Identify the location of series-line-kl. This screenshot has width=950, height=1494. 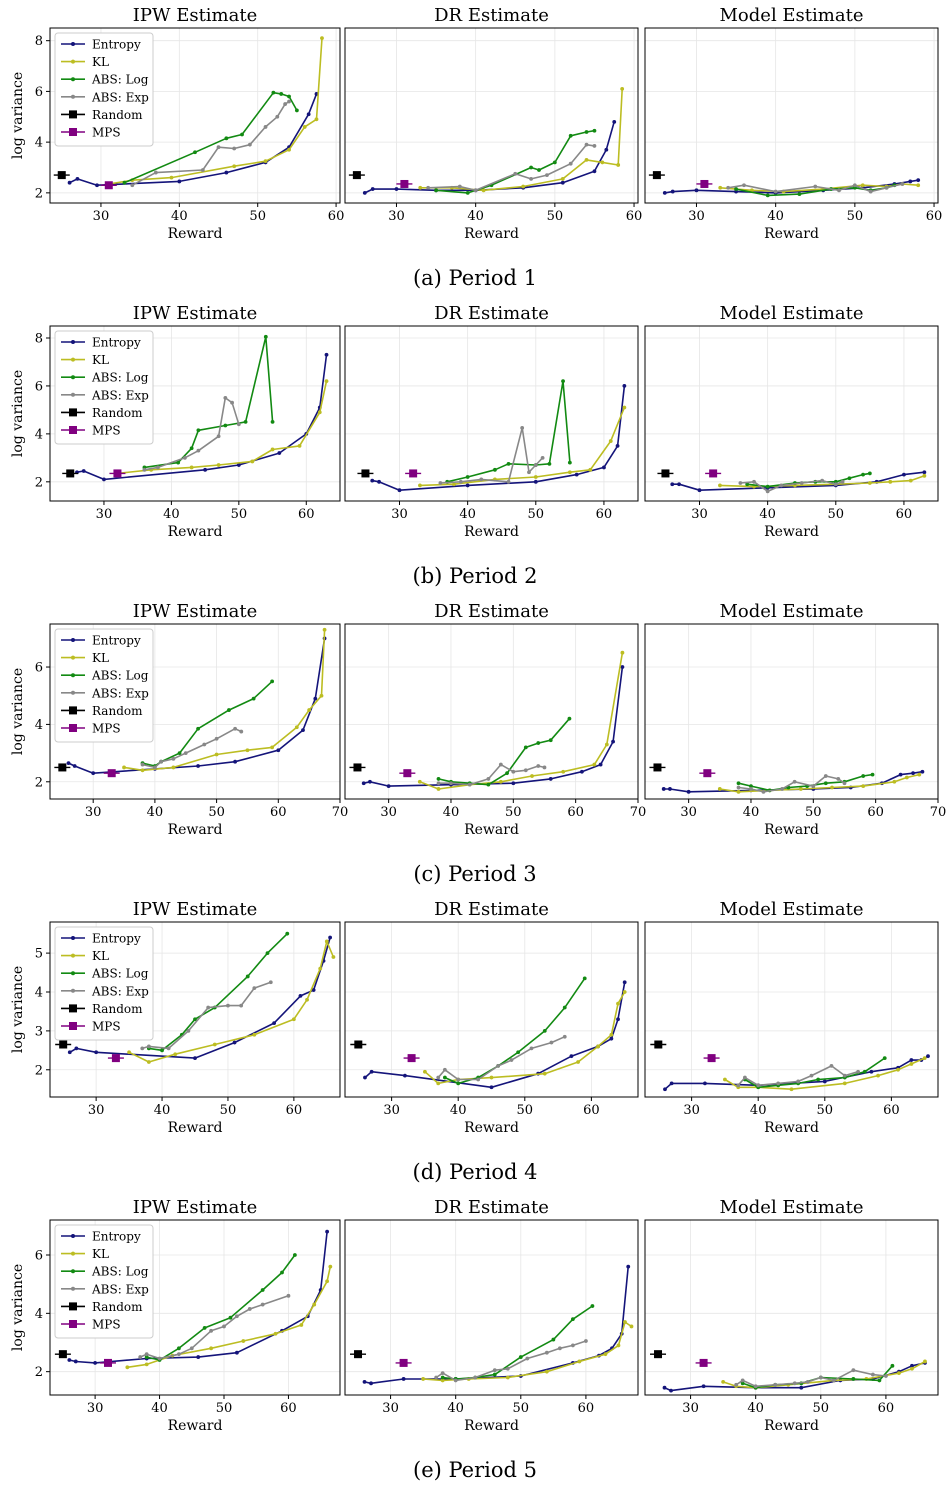
(522, 447).